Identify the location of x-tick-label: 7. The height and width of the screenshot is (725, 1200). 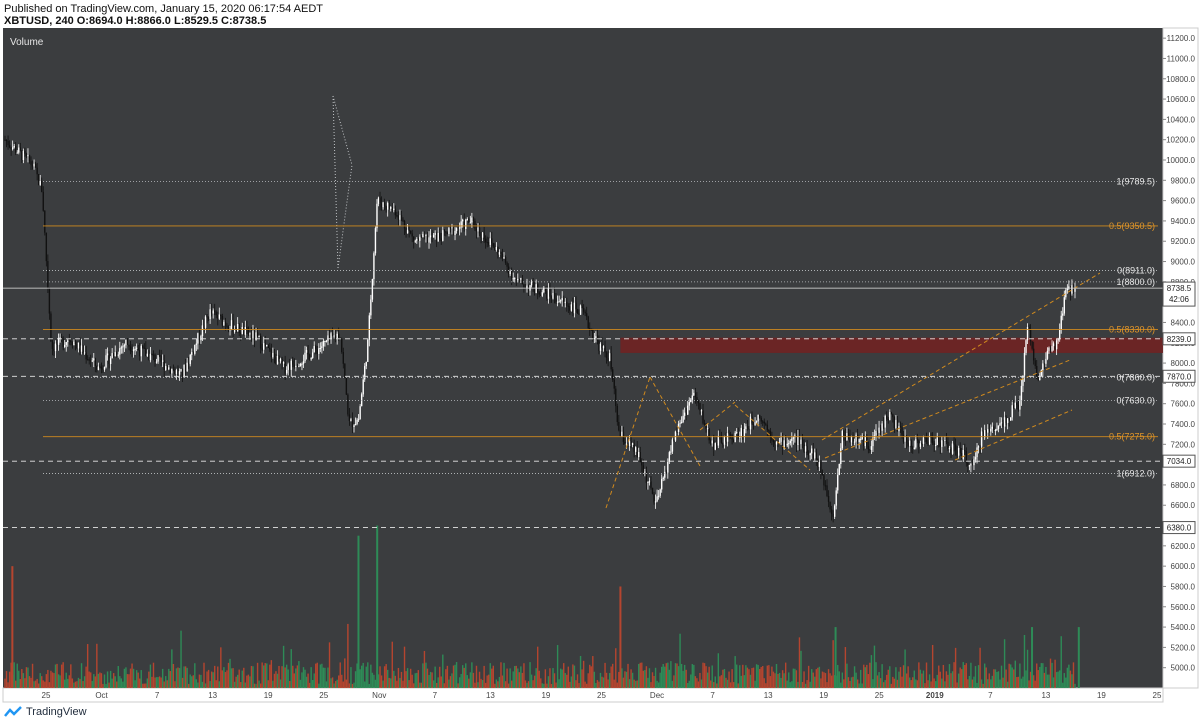
(157, 695).